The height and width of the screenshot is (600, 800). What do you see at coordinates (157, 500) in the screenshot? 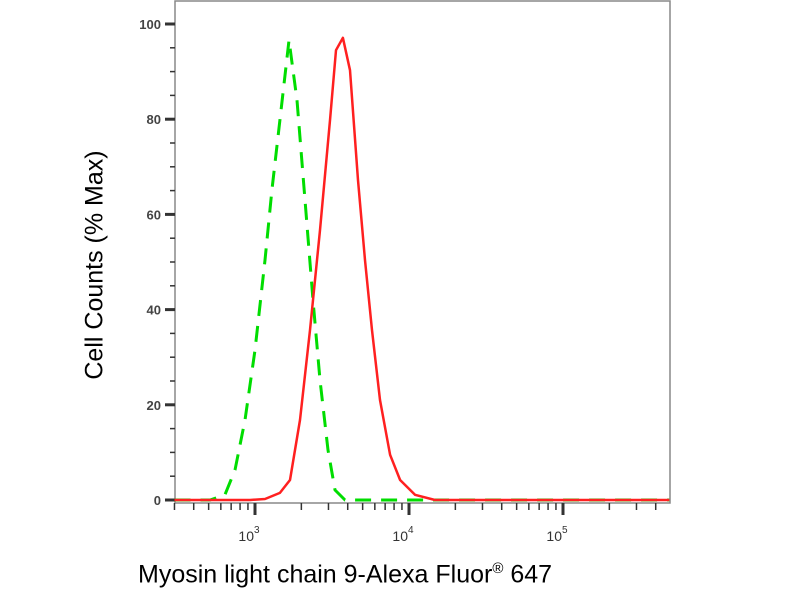
I see `y-tick-label: 0` at bounding box center [157, 500].